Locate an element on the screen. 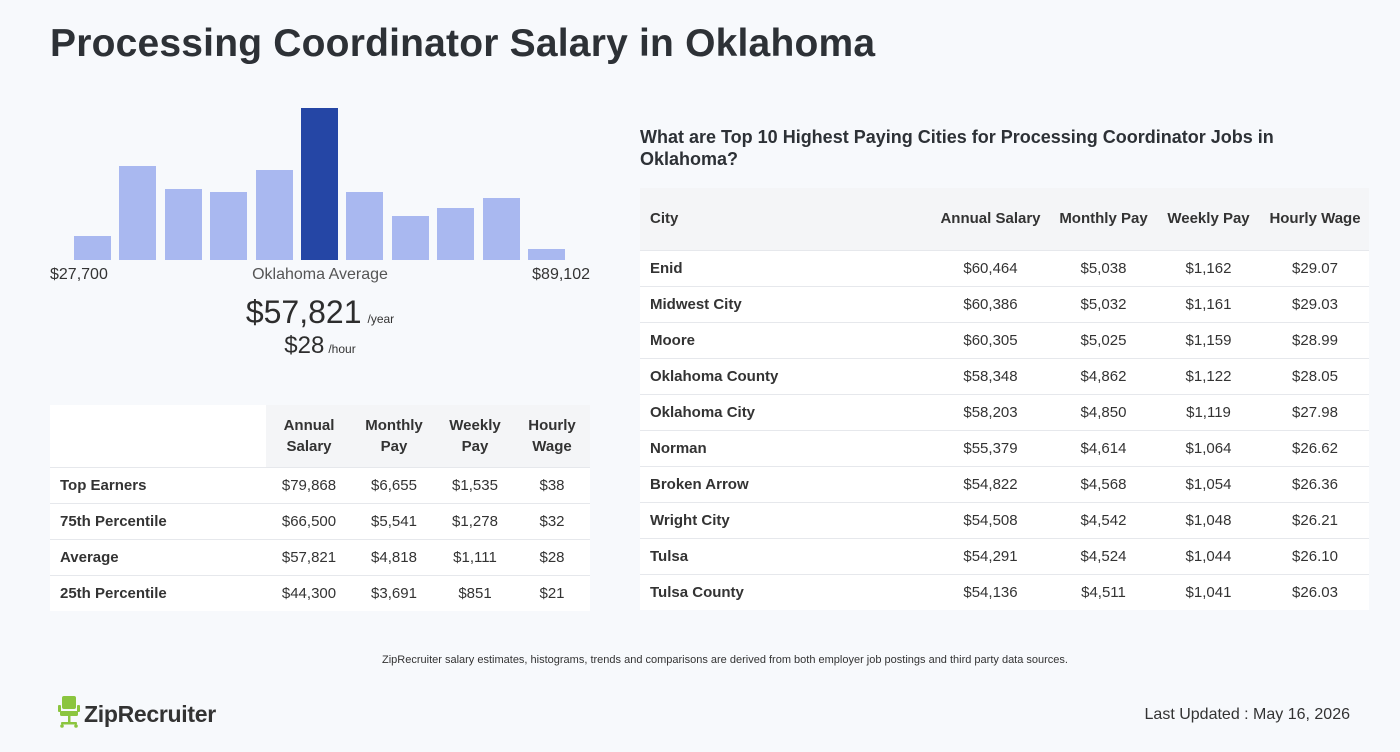 This screenshot has height=752, width=1400. percentile-header-hourly: Hourly Wage is located at coordinates (552, 436).